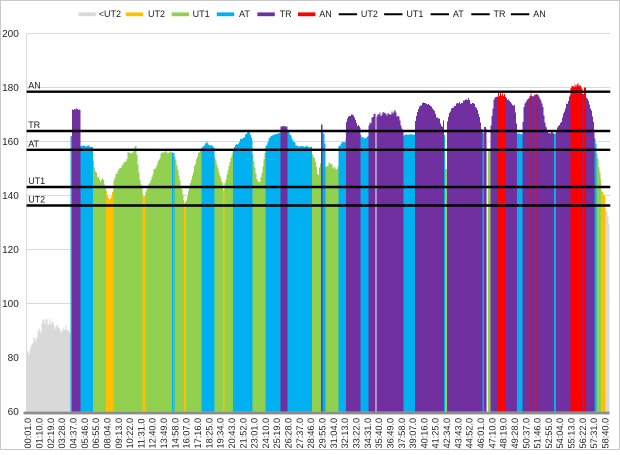 The image size is (620, 455). What do you see at coordinates (538, 433) in the screenshot?
I see `svg-text: 51:46.0` at bounding box center [538, 433].